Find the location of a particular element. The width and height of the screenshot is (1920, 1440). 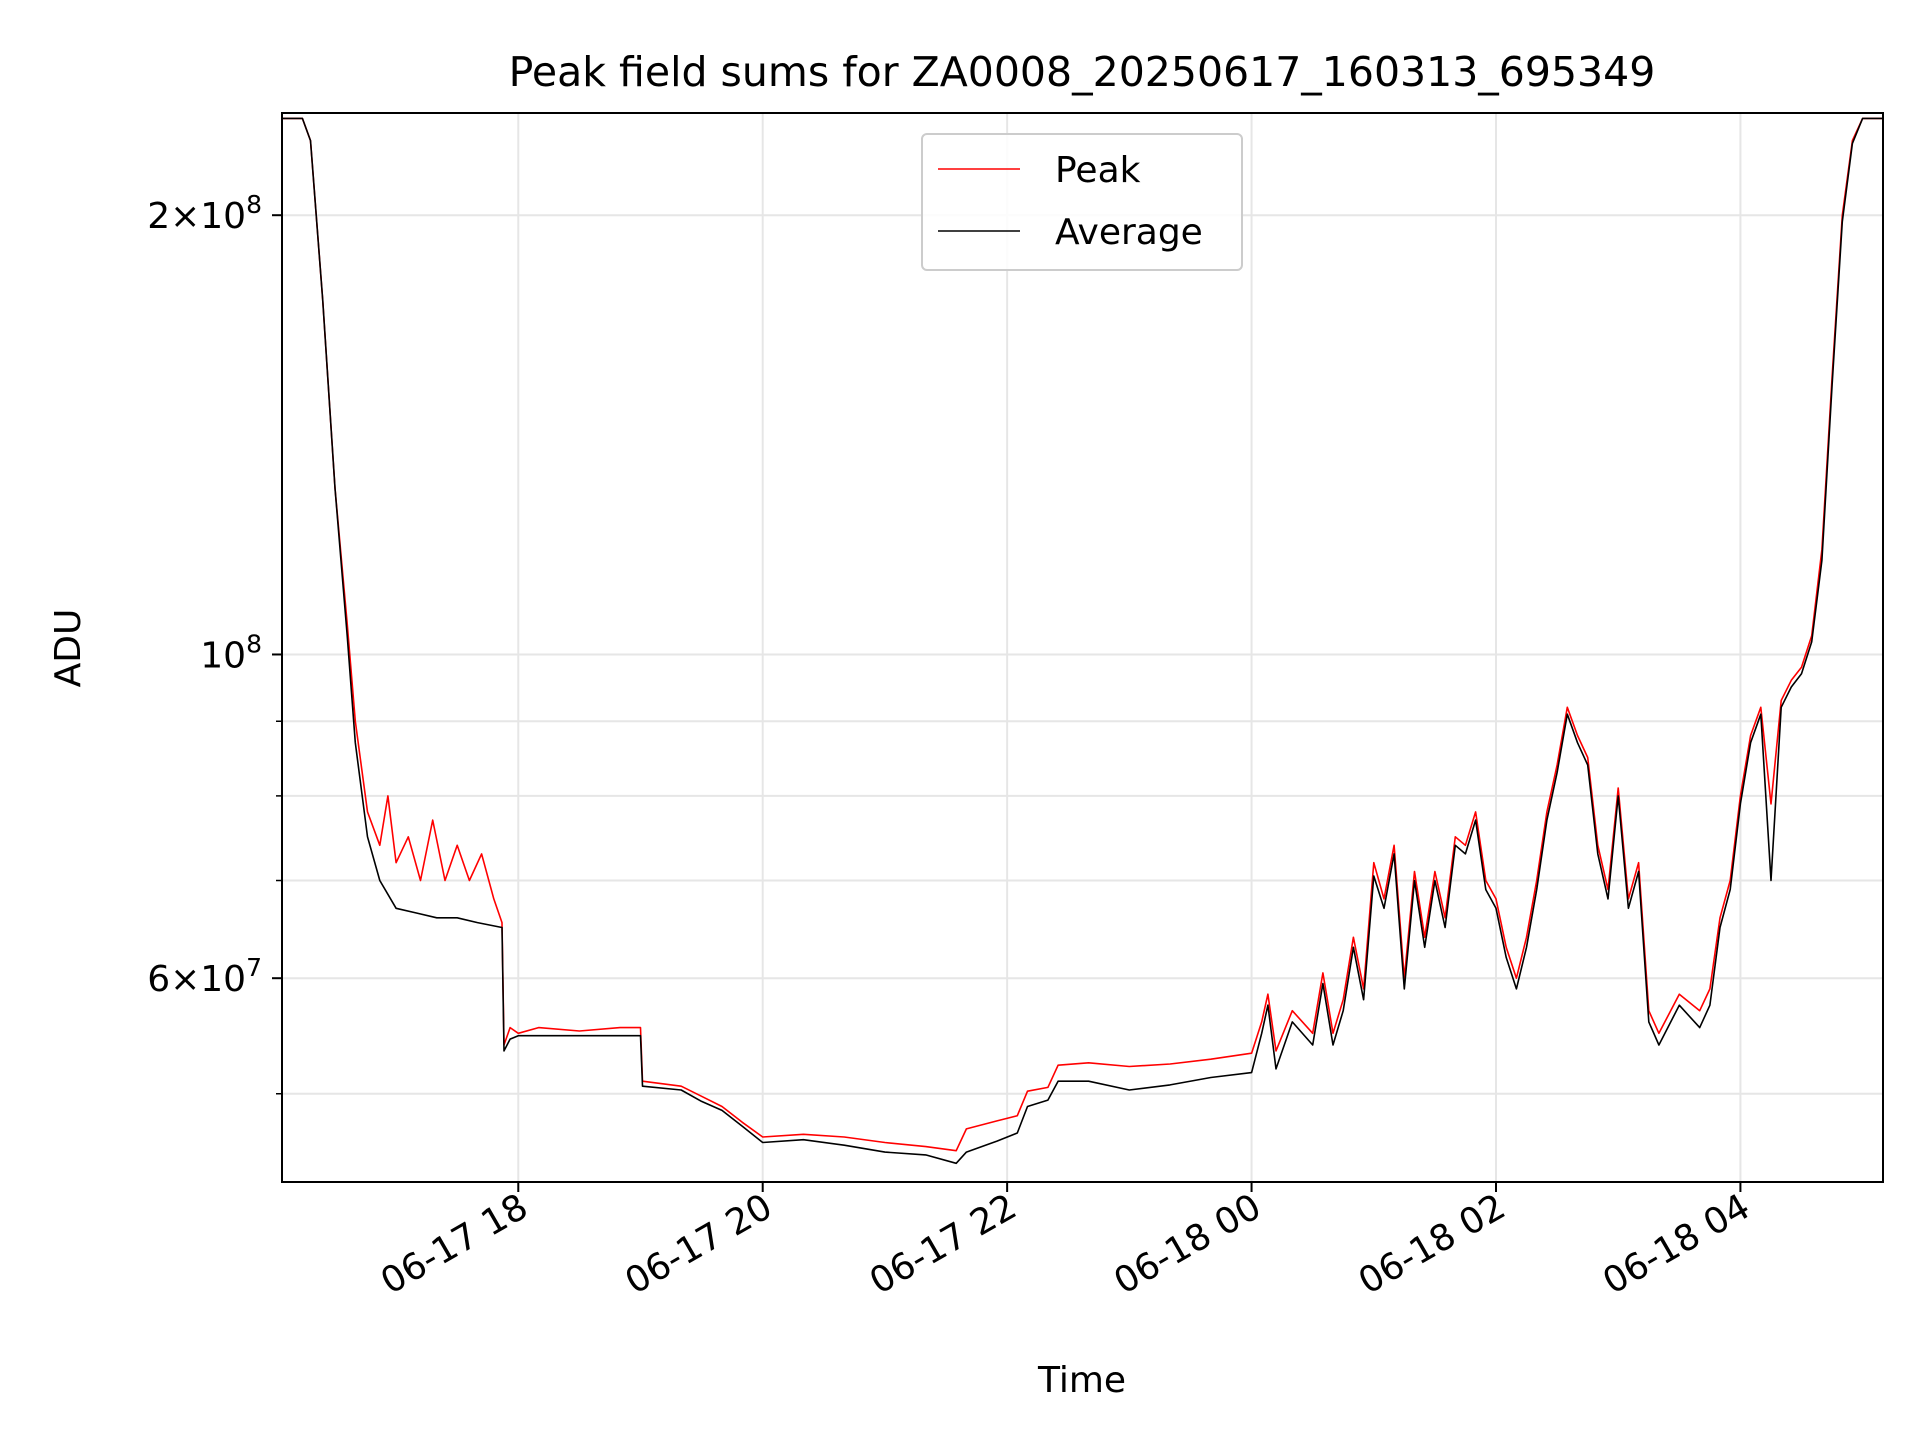

y-tick-label: 2×108 is located at coordinates (204, 213).